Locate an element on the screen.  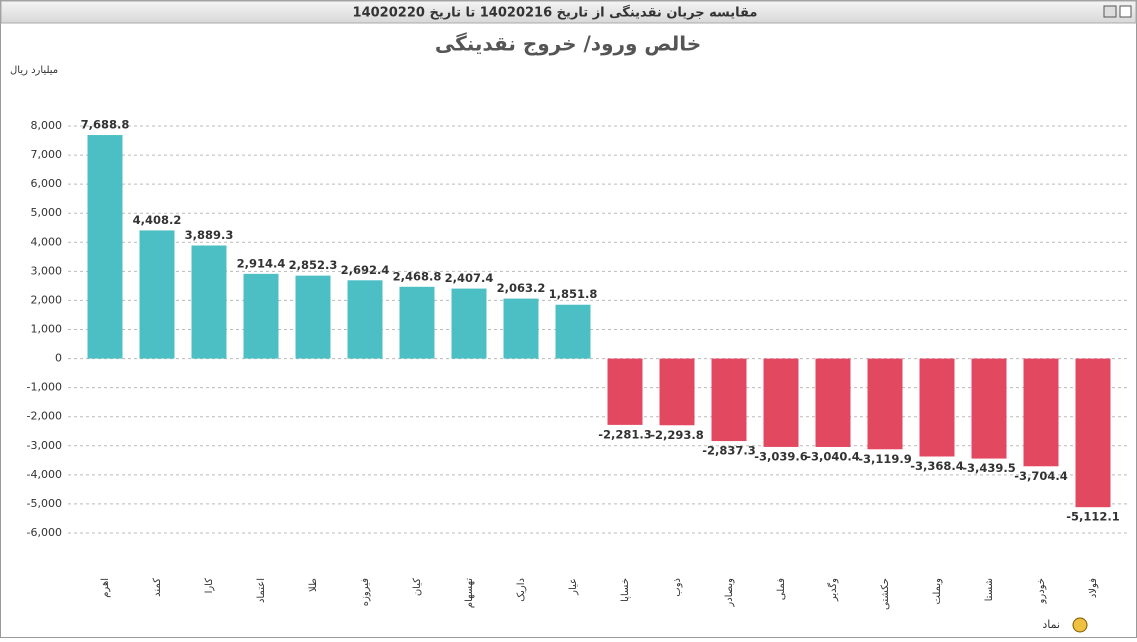
value-label: 2,468.8 is located at coordinates (417, 276).